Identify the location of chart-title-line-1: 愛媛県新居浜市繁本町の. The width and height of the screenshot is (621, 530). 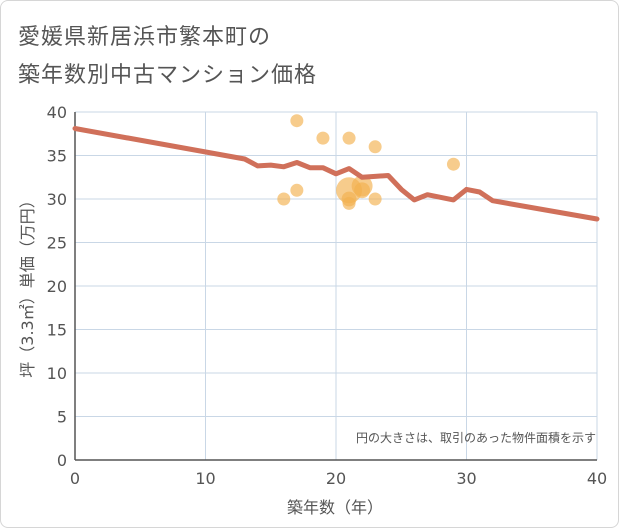
(145, 37).